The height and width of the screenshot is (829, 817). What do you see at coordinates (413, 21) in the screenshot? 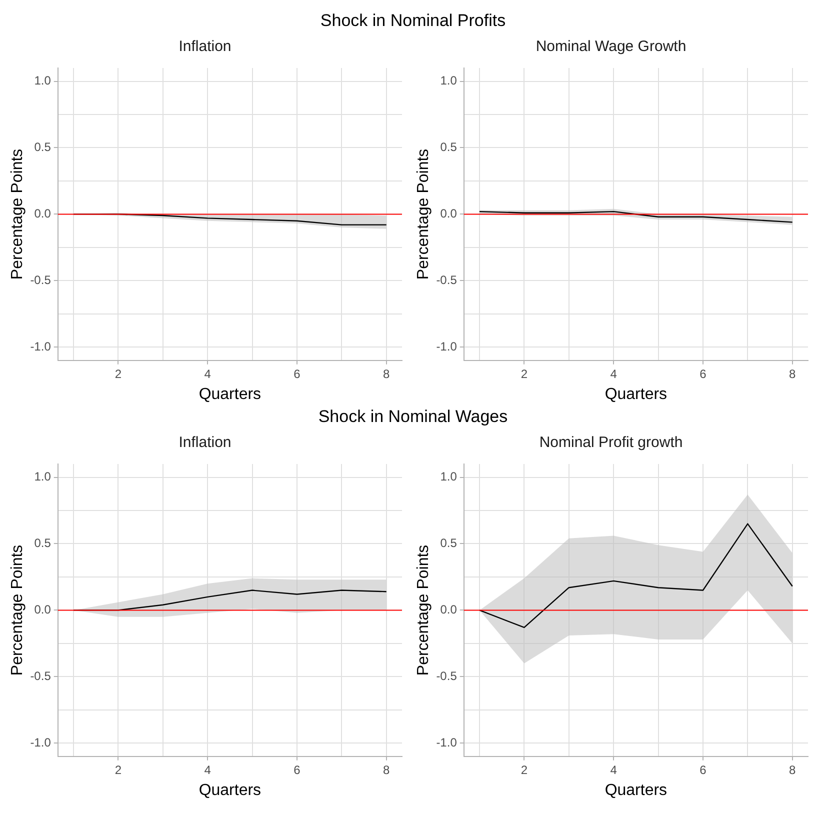
I see `text: Shock in Nominal Profits` at bounding box center [413, 21].